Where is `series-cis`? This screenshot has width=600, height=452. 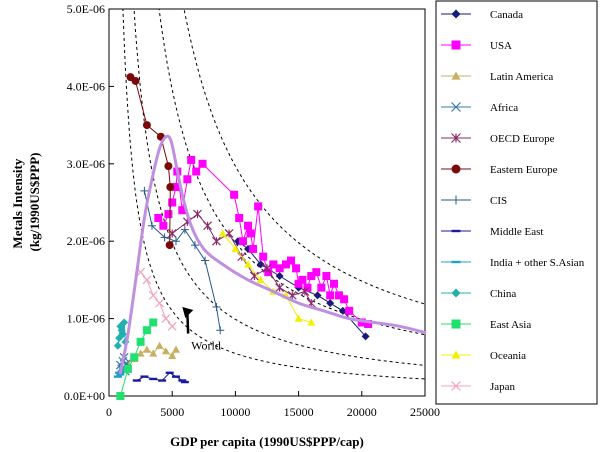
series-cis is located at coordinates (182, 260).